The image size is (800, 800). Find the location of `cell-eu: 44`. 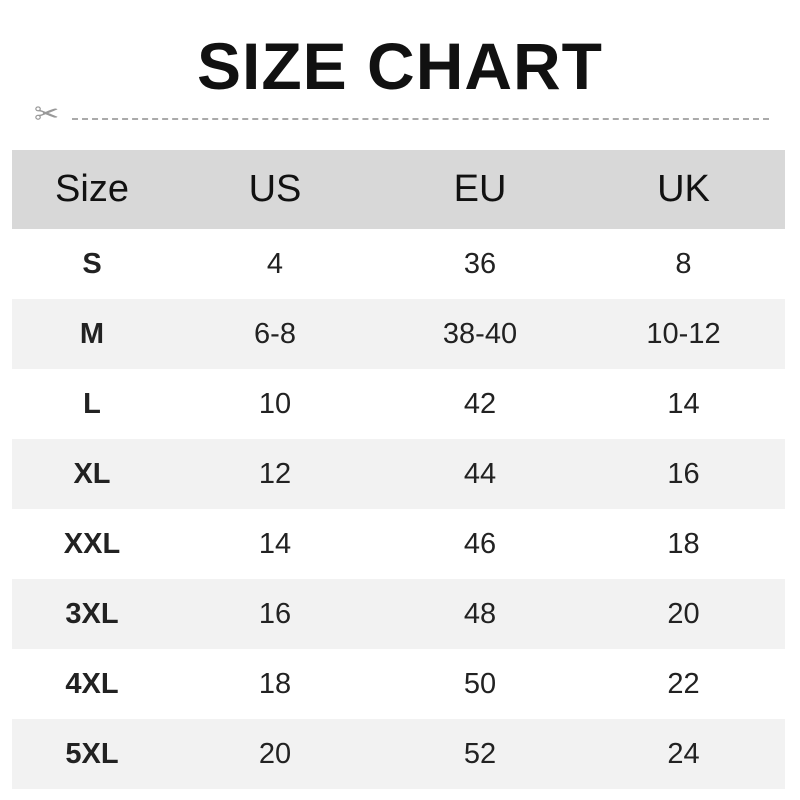

cell-eu: 44 is located at coordinates (480, 473).